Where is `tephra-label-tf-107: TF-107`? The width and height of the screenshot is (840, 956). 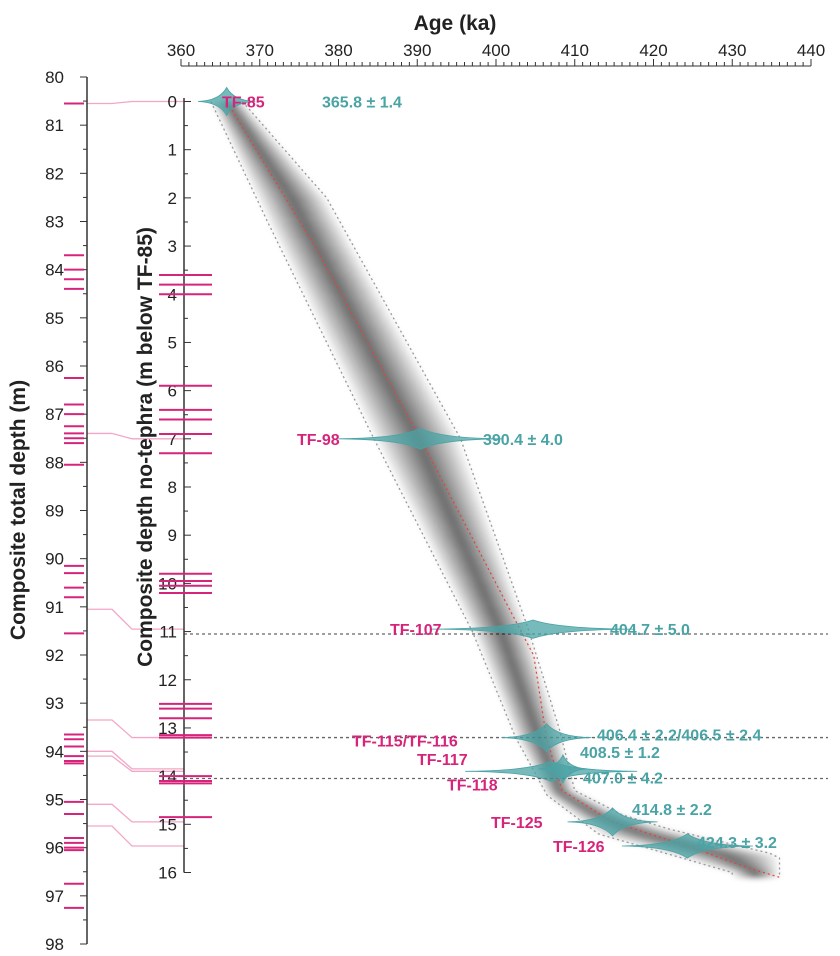
tephra-label-tf-107: TF-107 is located at coordinates (416, 630).